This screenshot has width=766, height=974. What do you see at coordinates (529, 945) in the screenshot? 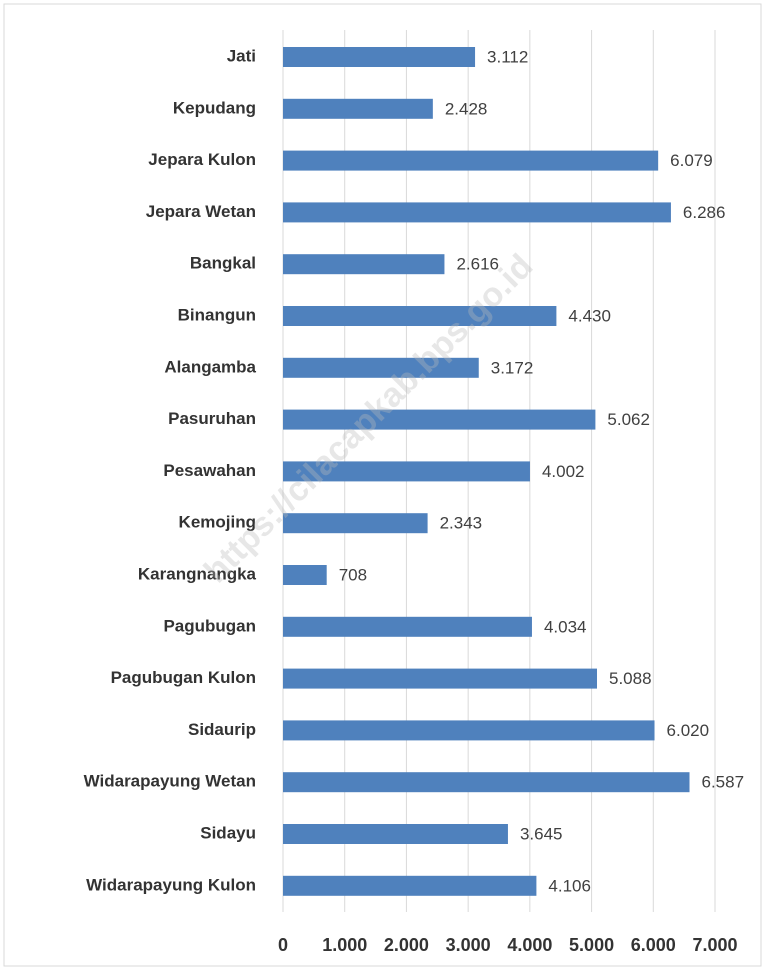
I see `x-tick-label: 4.000` at bounding box center [529, 945].